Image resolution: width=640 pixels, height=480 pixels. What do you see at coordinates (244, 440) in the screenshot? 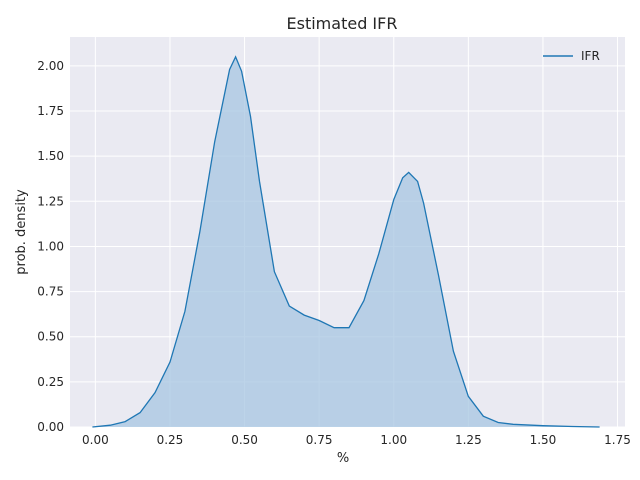
I see `x-tick-label: 0.50` at bounding box center [244, 440].